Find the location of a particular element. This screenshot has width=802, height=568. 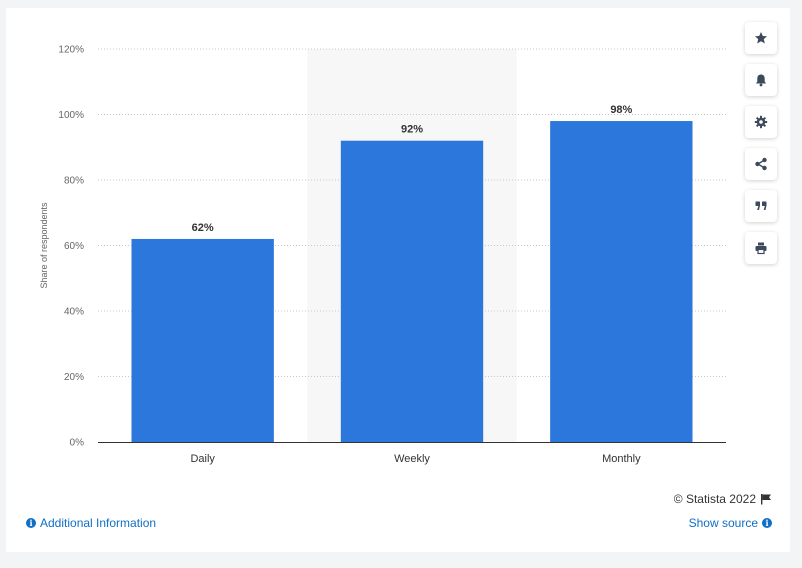

share-button is located at coordinates (761, 164).